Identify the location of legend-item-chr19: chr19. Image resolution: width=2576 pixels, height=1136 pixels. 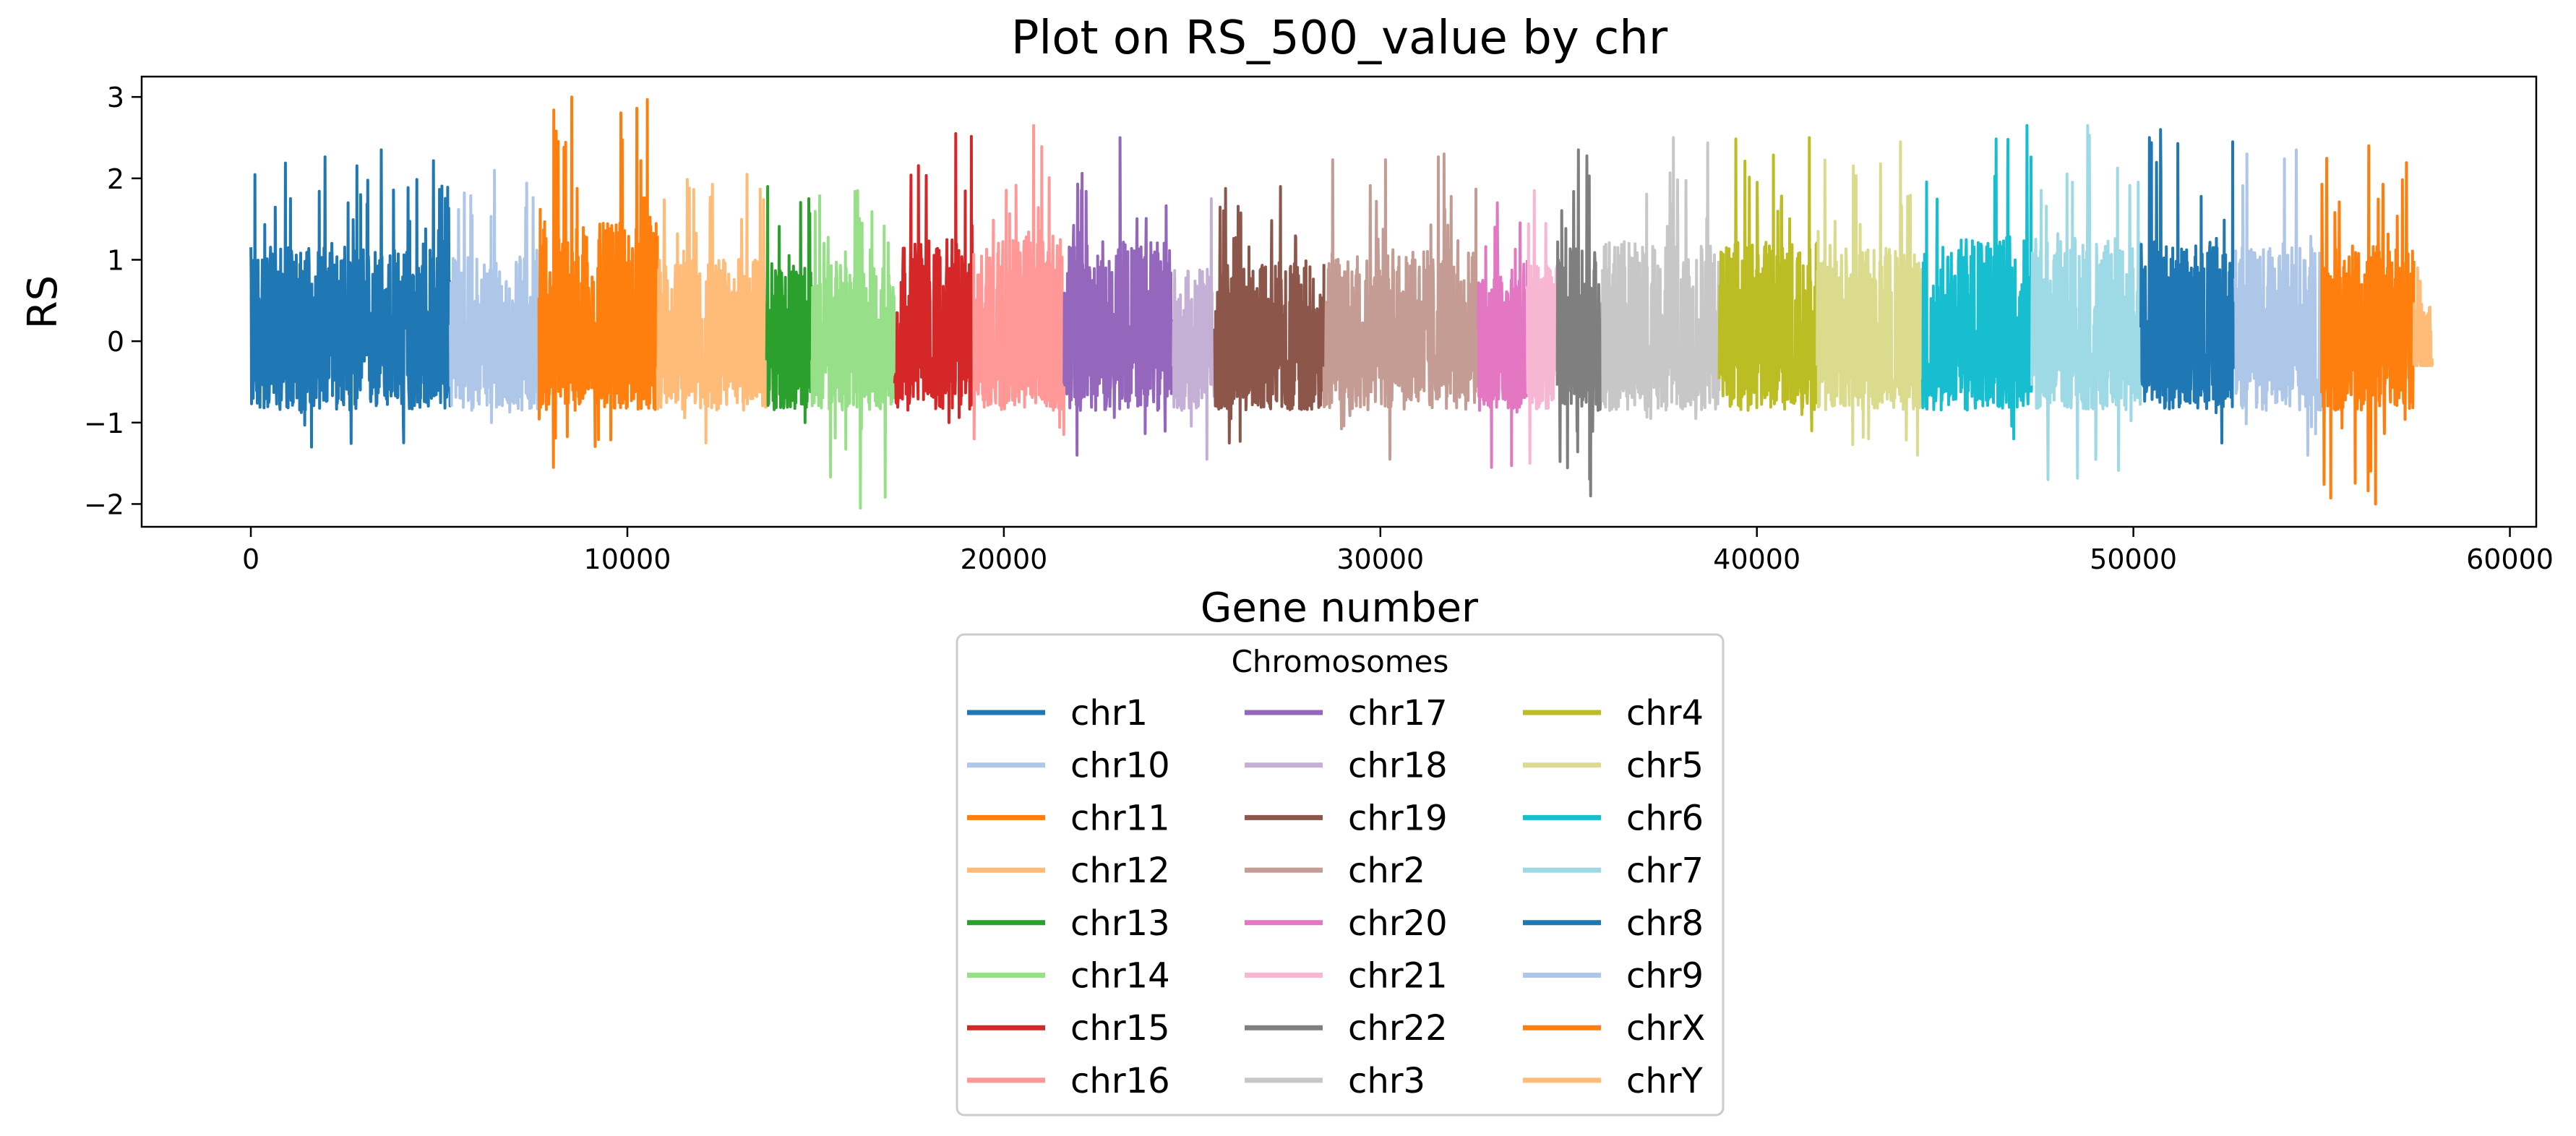
(1346, 818).